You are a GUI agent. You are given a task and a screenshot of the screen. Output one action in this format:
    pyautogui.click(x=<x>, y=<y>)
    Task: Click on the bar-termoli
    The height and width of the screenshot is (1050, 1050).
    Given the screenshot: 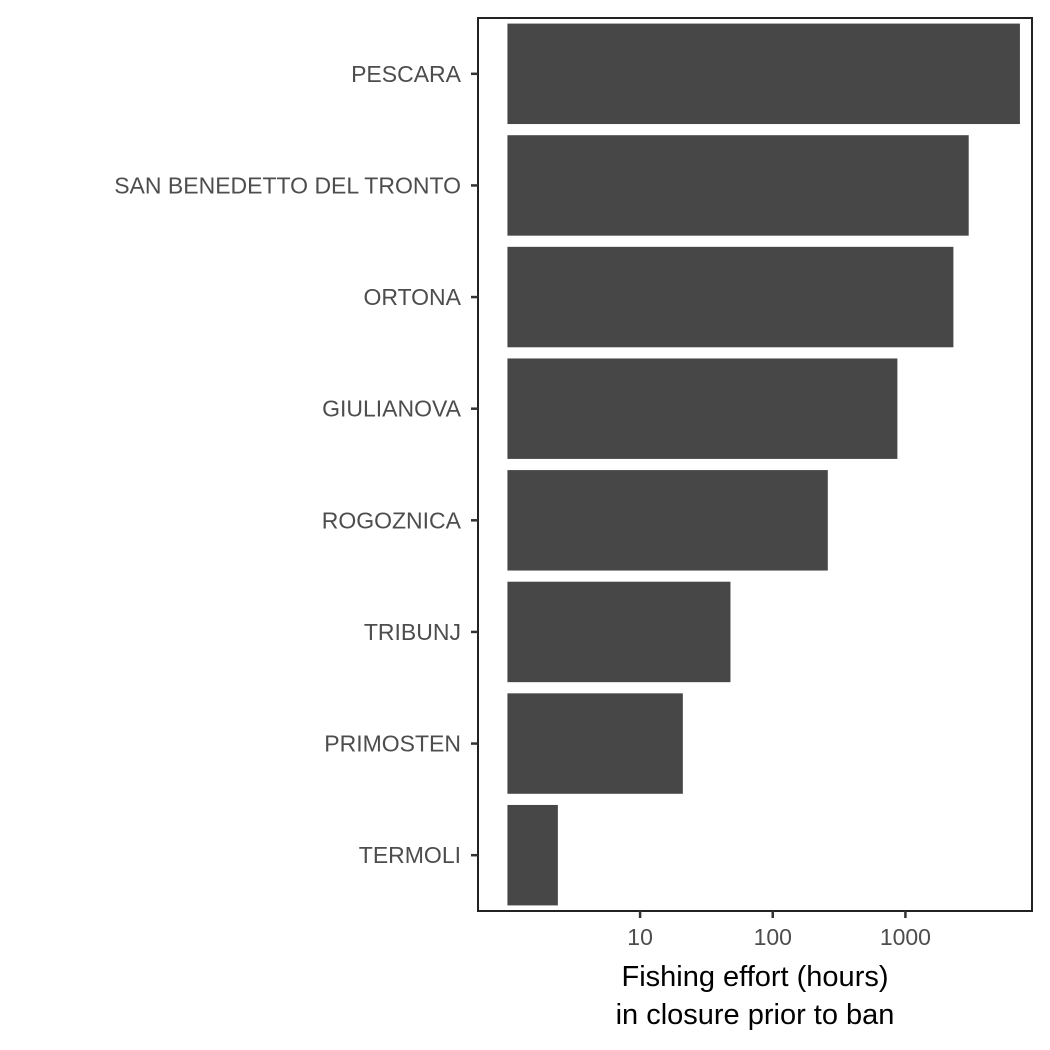 What is the action you would take?
    pyautogui.click(x=532, y=855)
    